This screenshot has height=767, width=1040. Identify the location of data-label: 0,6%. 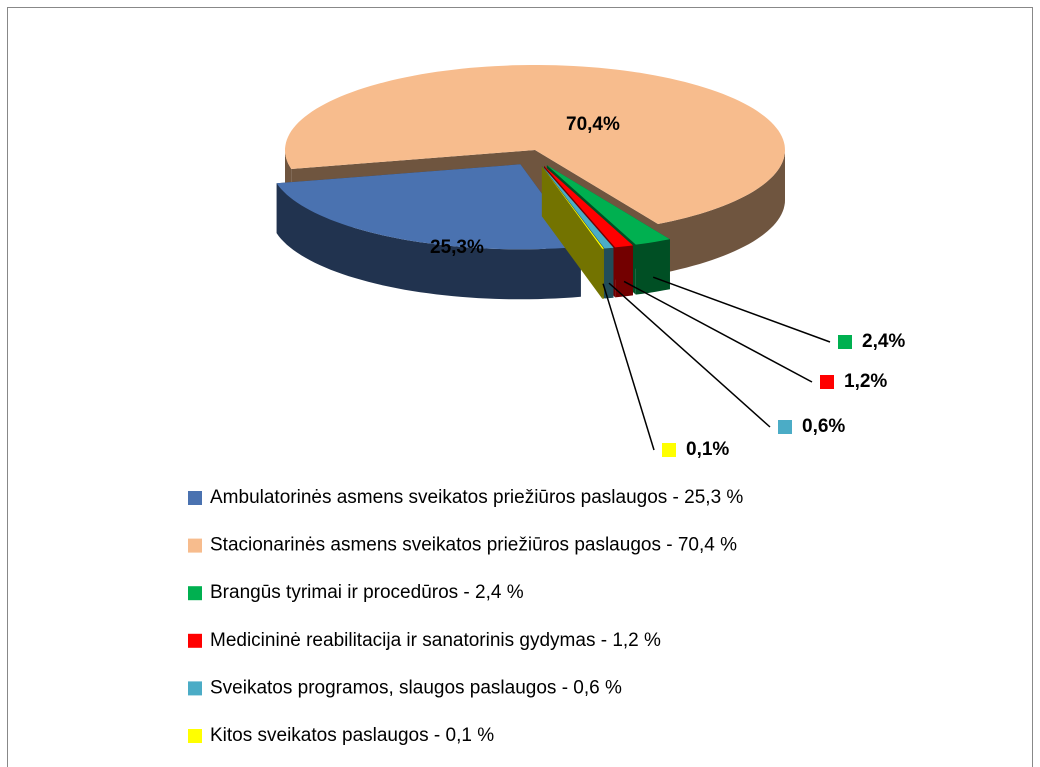
(823, 426).